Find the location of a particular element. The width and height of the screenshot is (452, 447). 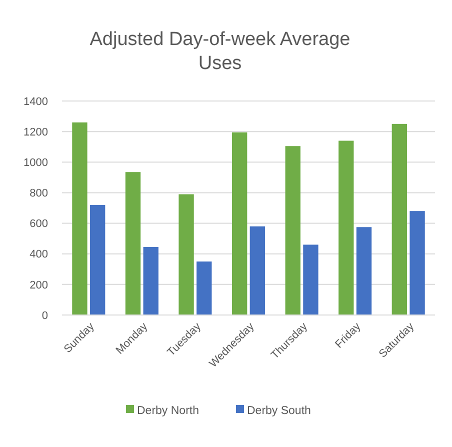

legend-label: Derby South is located at coordinates (279, 411).